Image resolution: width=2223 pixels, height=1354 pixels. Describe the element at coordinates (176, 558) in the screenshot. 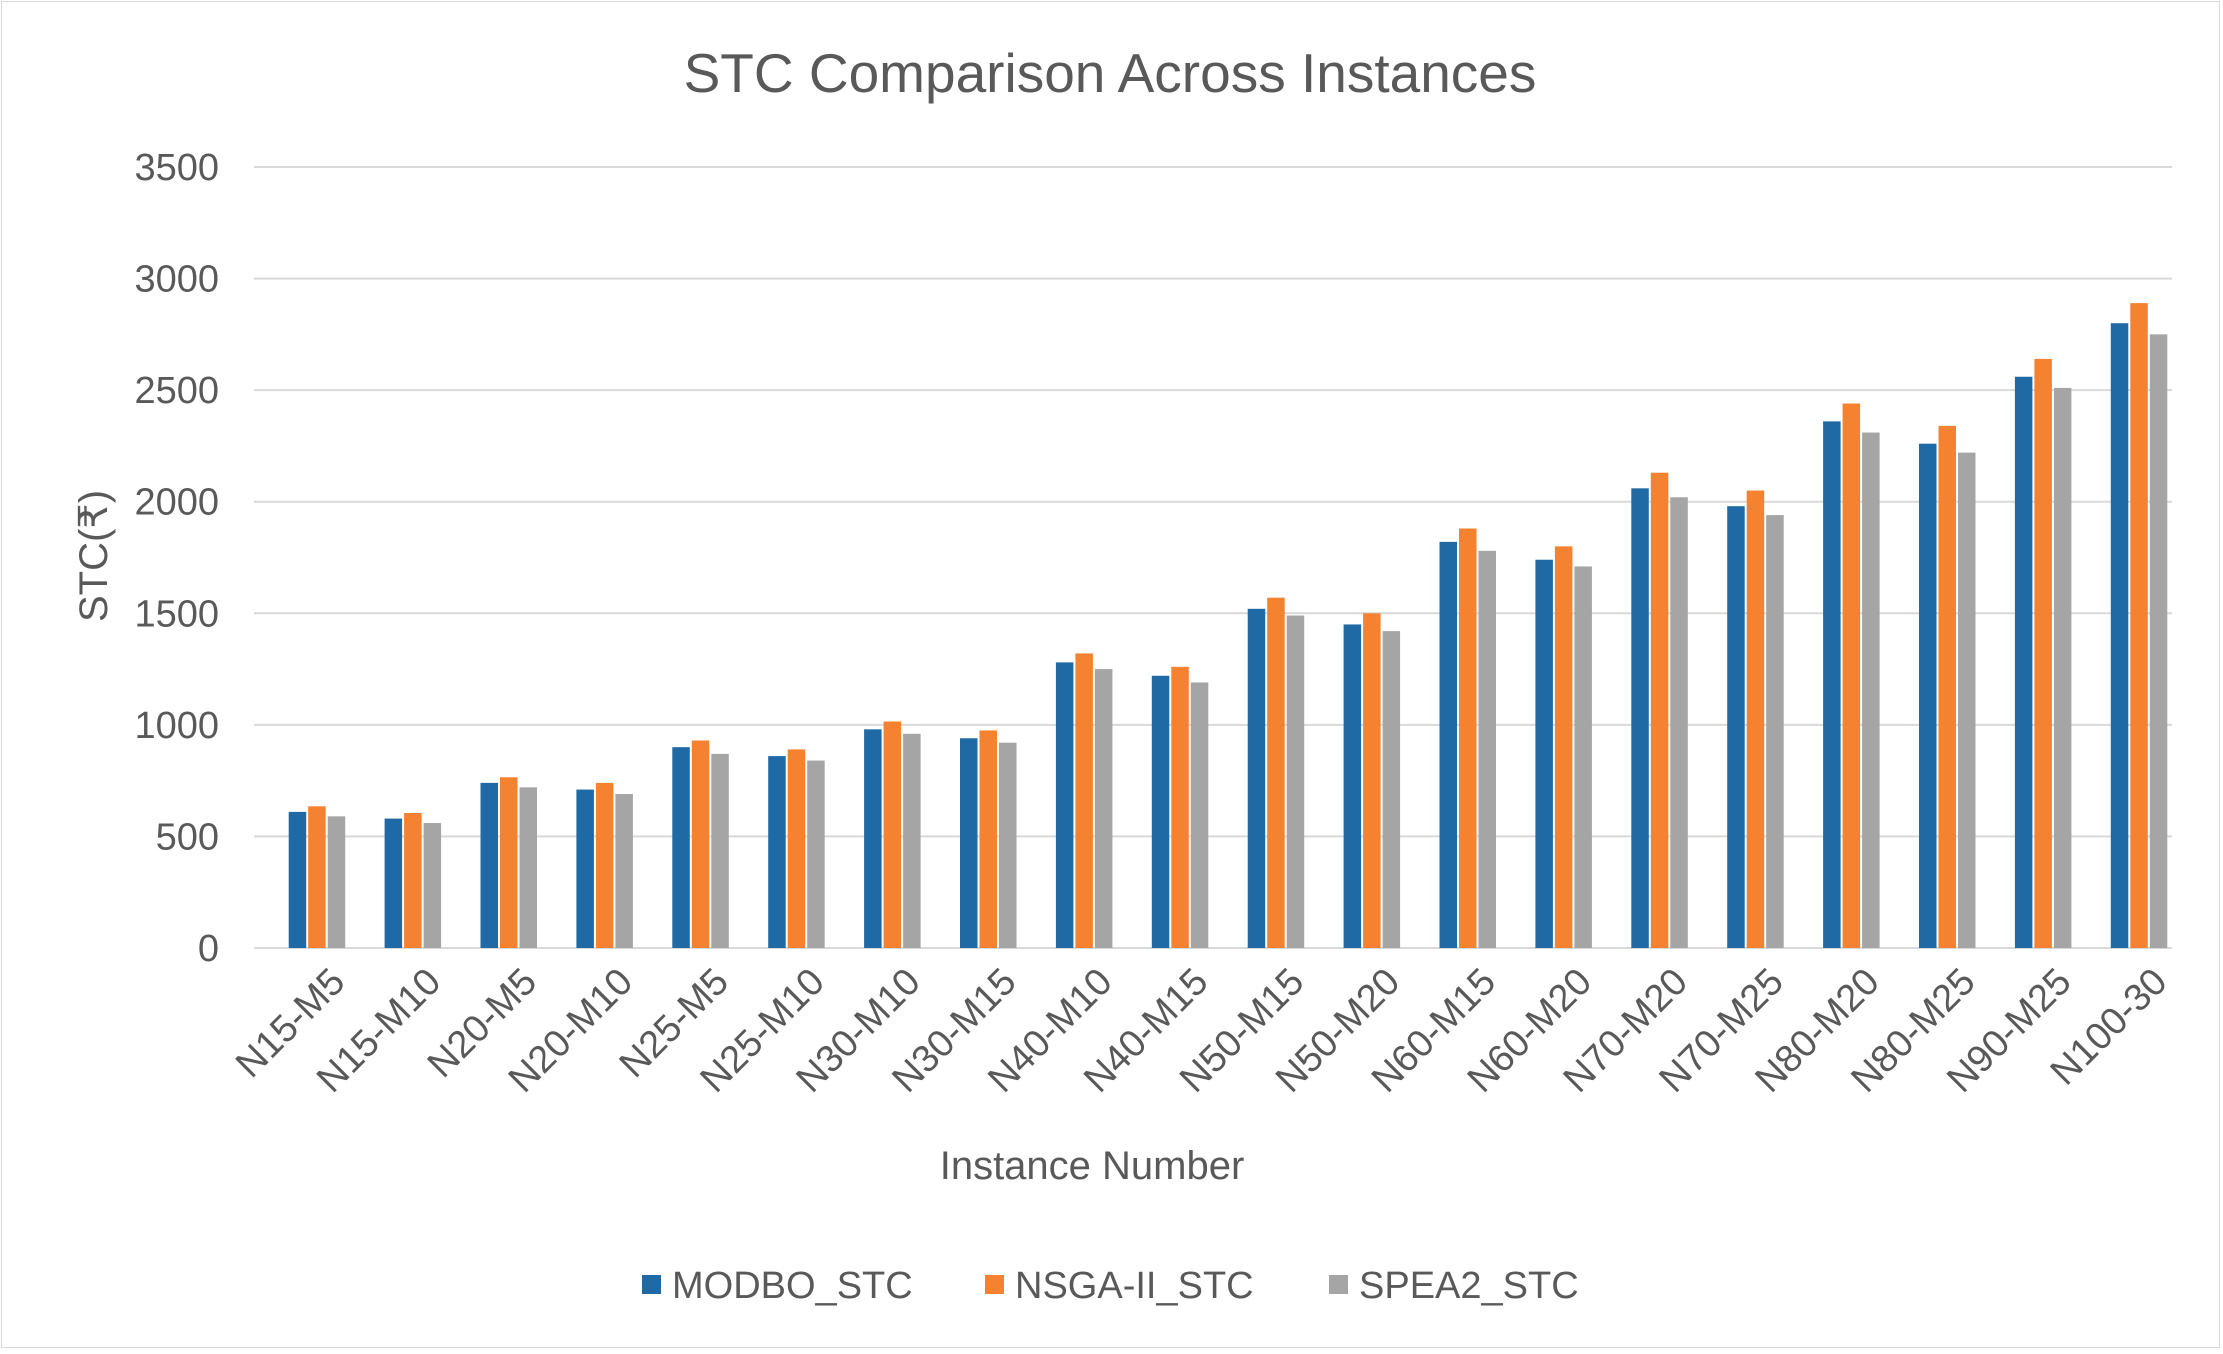

I see `y-axis-ticks: 0 500 1000 1500 2000 2500 3000 3500` at that location.